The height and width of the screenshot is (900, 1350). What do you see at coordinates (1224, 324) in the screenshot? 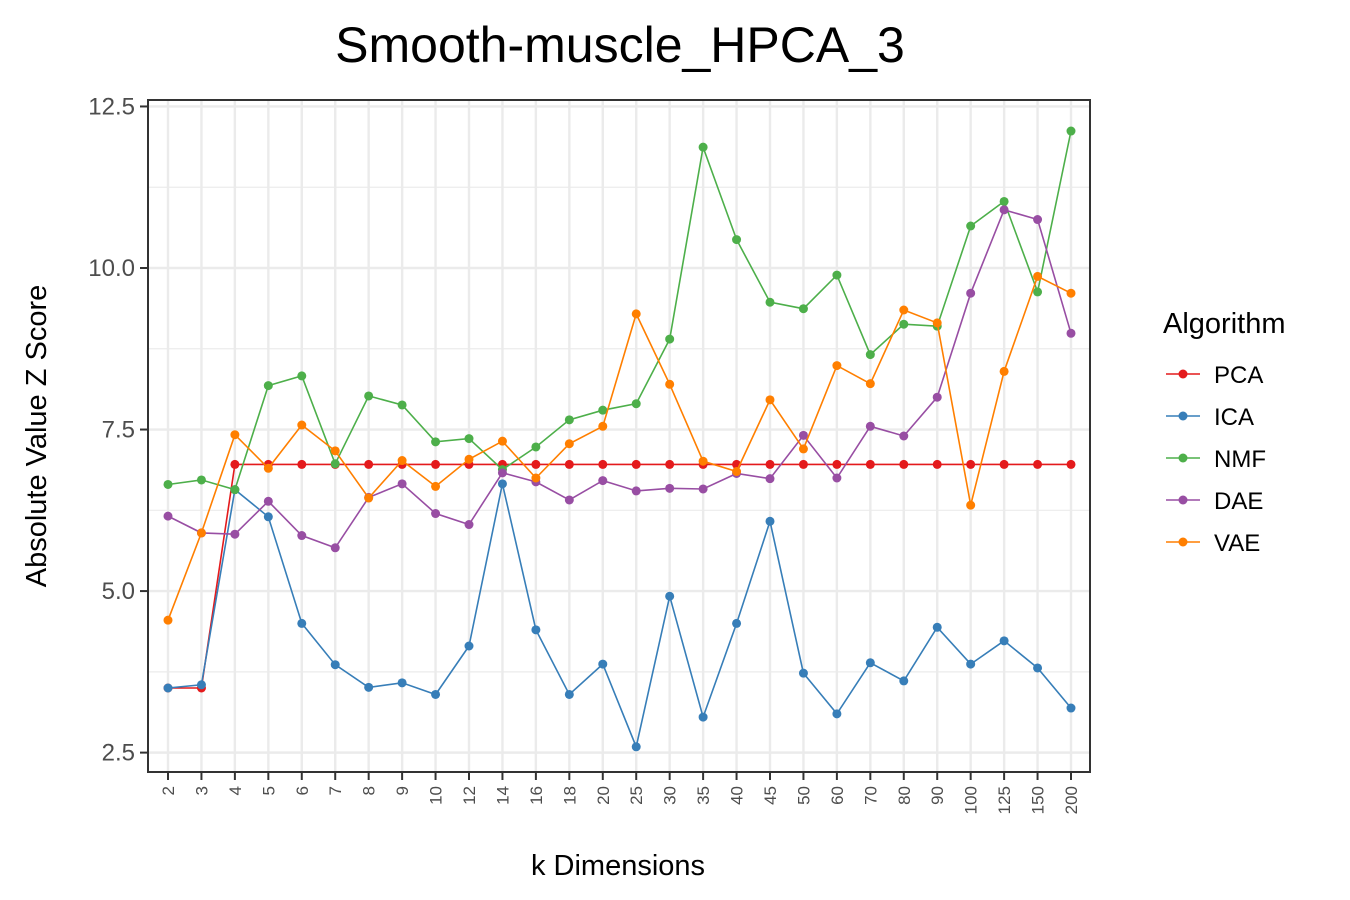
I see `legend-title: Algorithm` at bounding box center [1224, 324].